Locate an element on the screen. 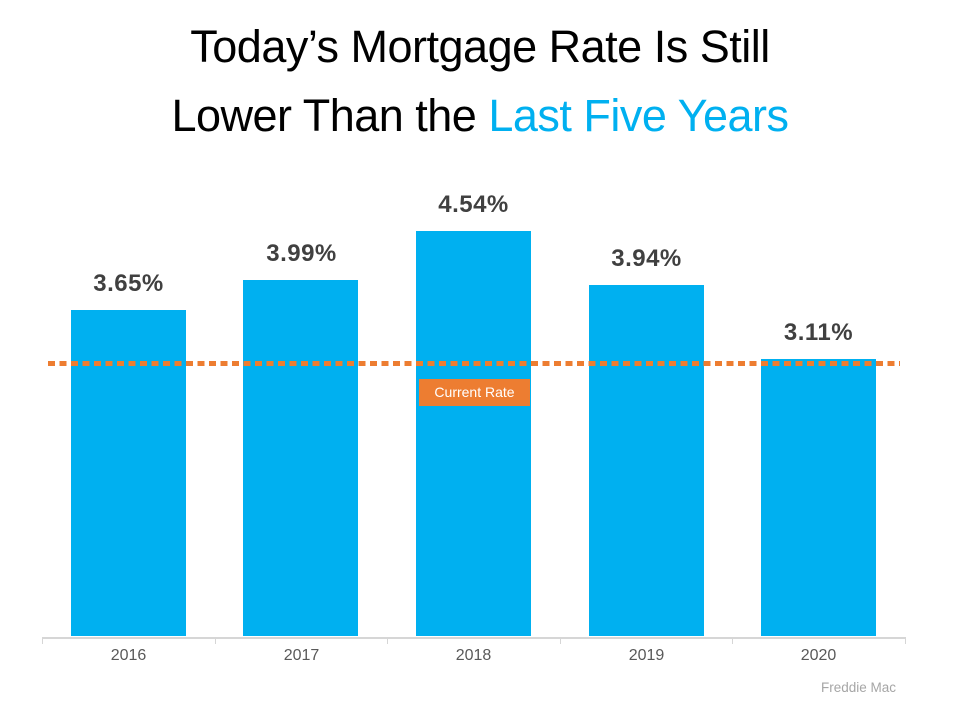  bar-2017 is located at coordinates (300, 458).